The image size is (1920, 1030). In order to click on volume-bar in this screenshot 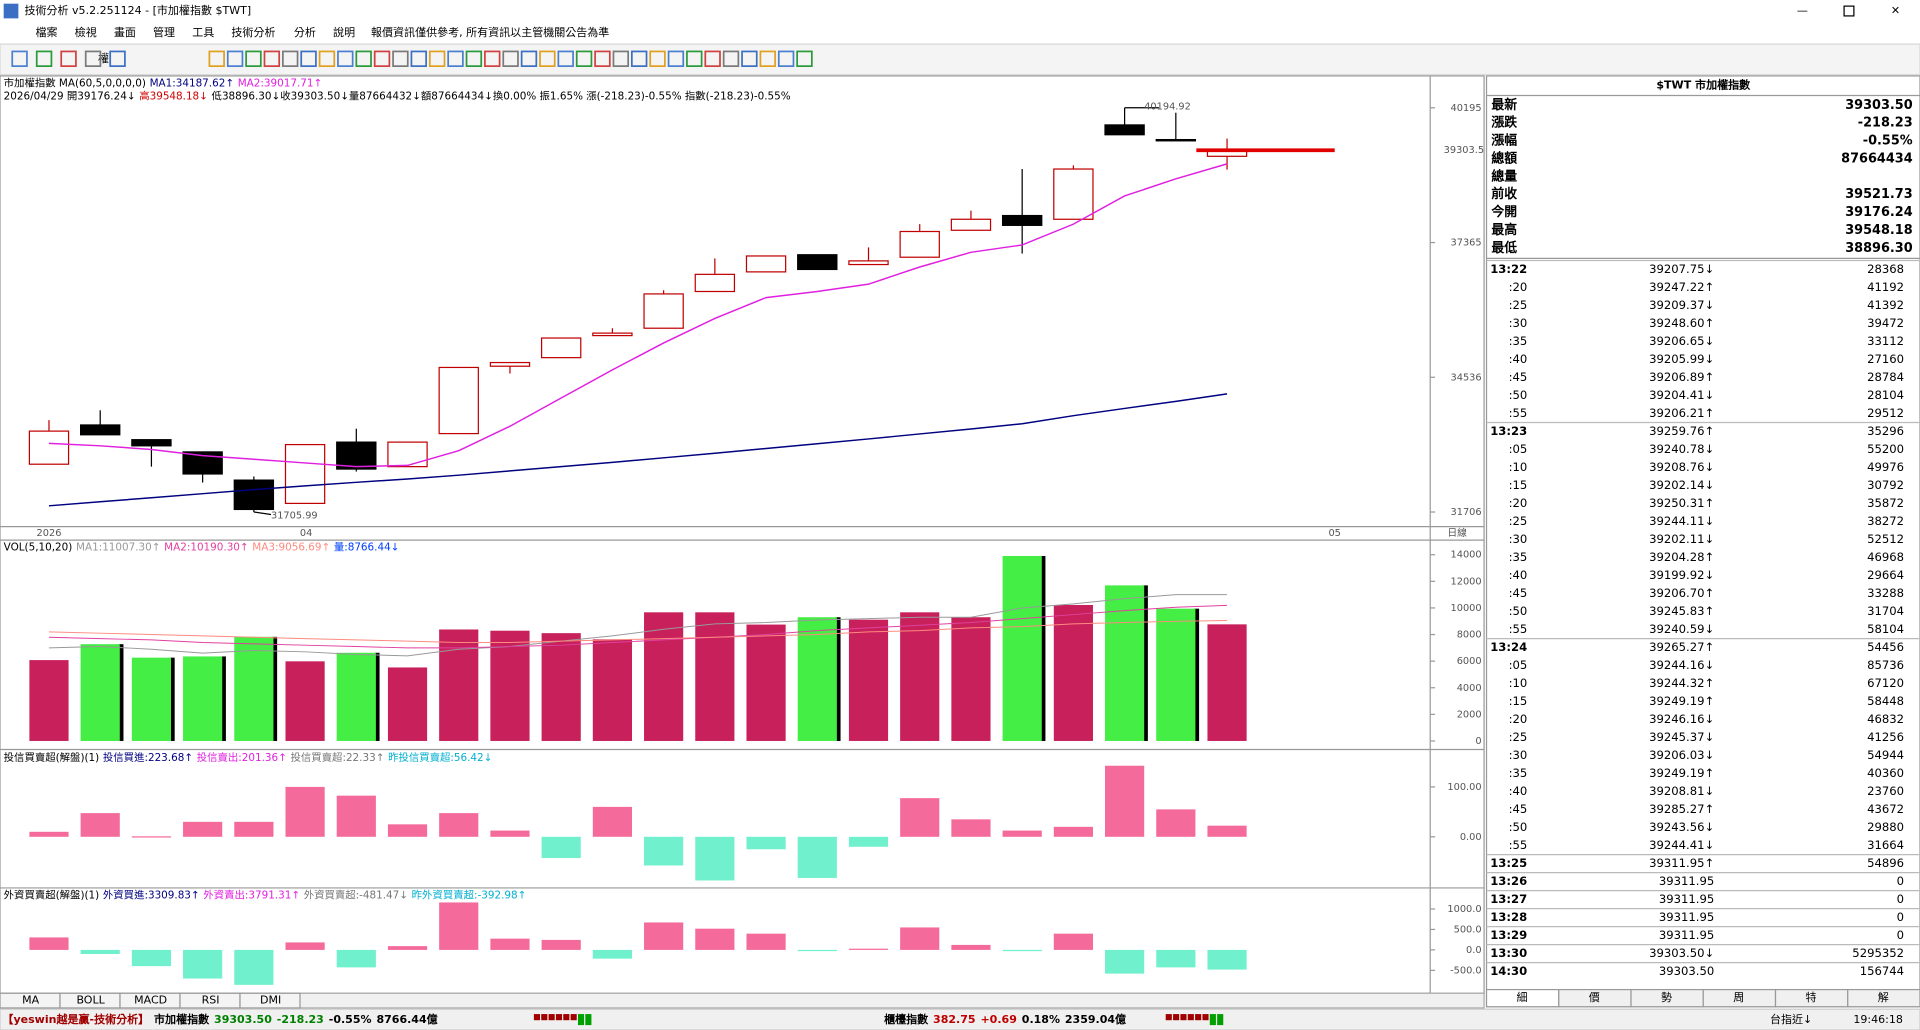, I will do `click(407, 704)`.